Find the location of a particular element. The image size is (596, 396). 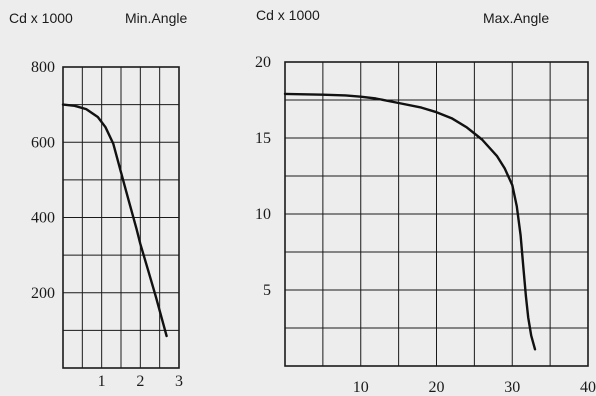

max-x-tick-label: 10 is located at coordinates (361, 387).